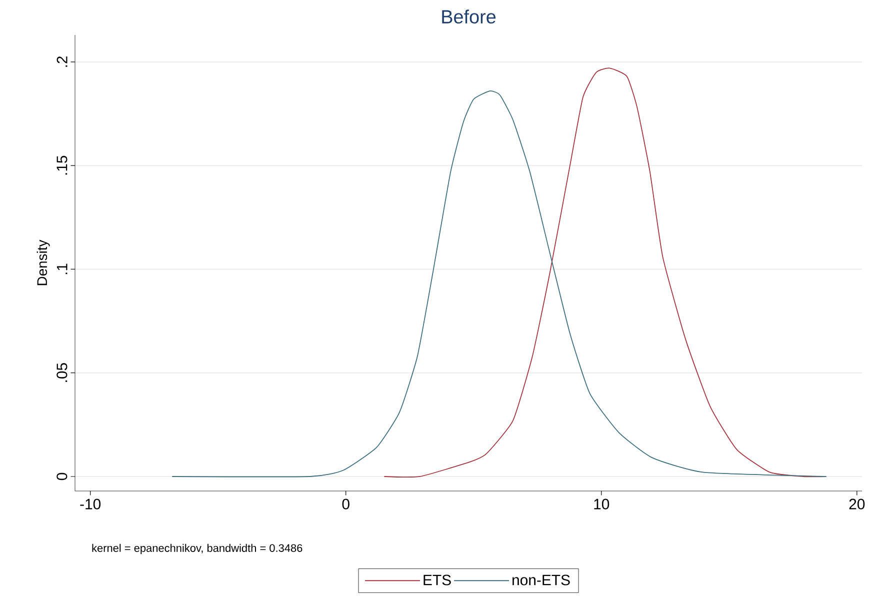  What do you see at coordinates (541, 580) in the screenshot?
I see `legend-label: non-ETS` at bounding box center [541, 580].